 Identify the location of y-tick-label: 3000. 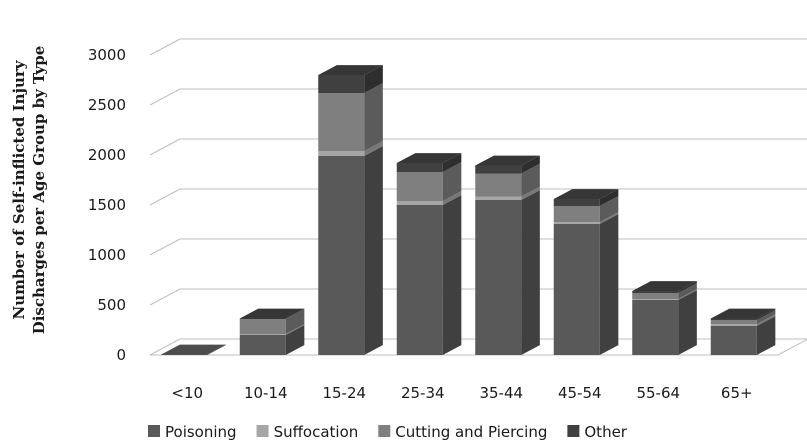
(107, 55).